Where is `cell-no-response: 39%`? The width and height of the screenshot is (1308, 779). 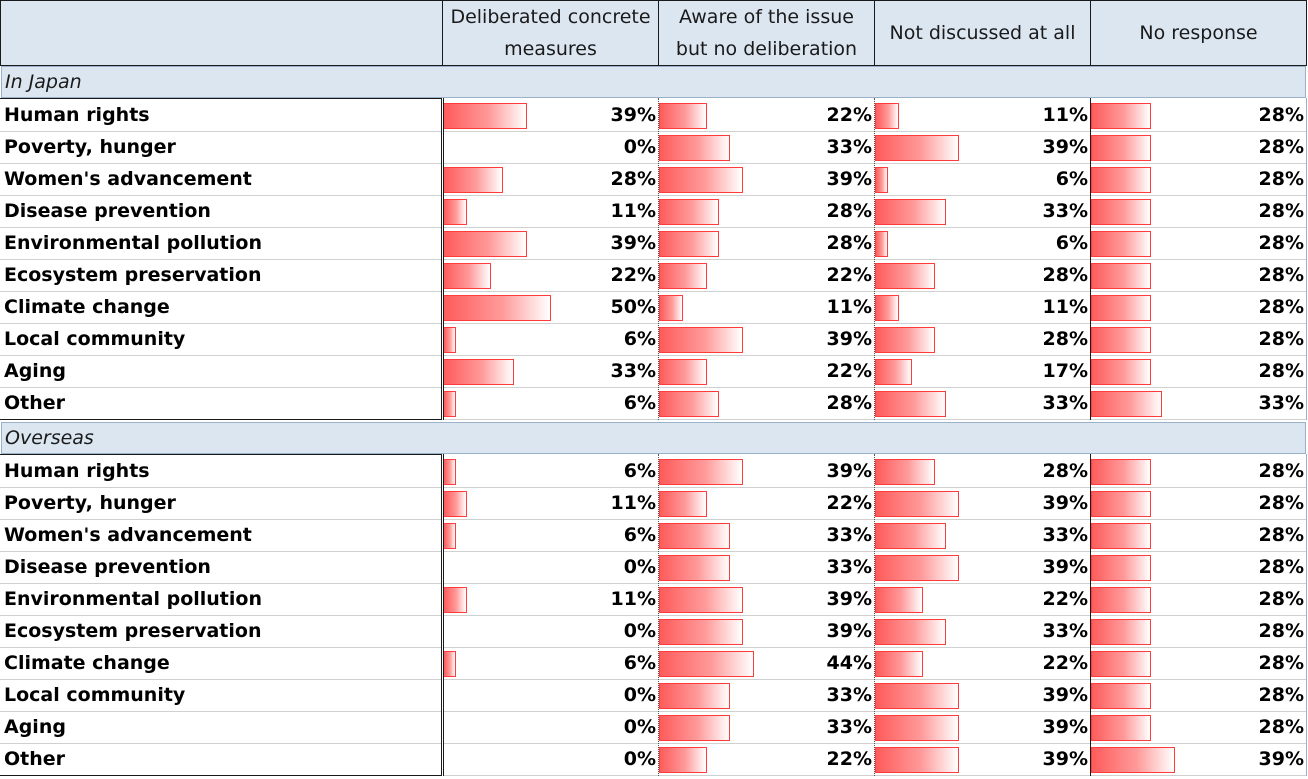
cell-no-response: 39% is located at coordinates (1199, 760).